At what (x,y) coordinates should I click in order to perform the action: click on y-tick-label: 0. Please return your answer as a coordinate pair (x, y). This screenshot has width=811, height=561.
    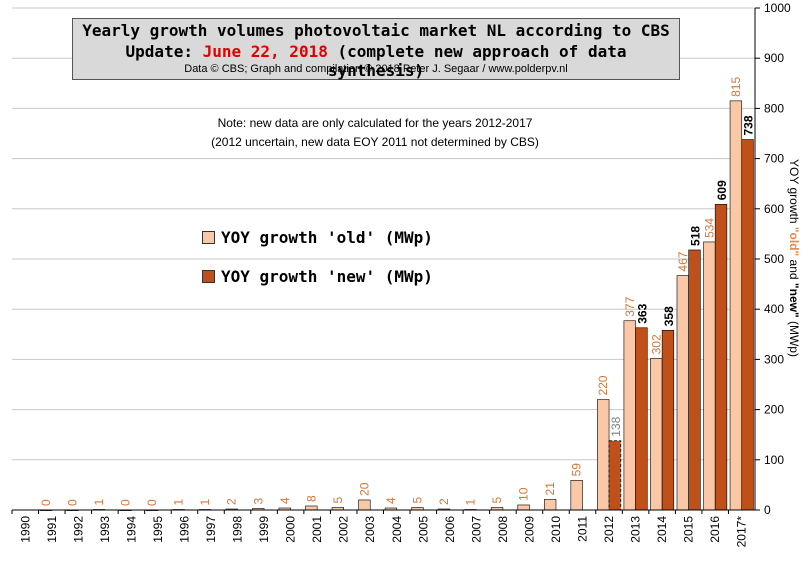
    Looking at the image, I should click on (767, 510).